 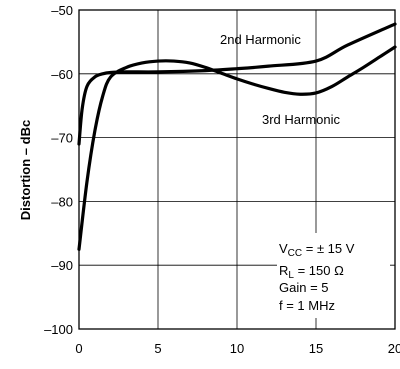 I want to click on y-tick-label: –100, so click(x=58, y=329).